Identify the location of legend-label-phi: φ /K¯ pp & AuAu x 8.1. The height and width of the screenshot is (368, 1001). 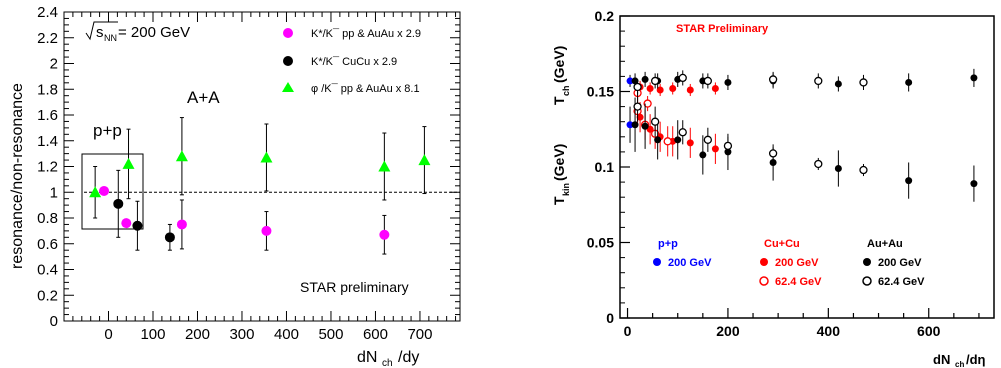
(365, 89).